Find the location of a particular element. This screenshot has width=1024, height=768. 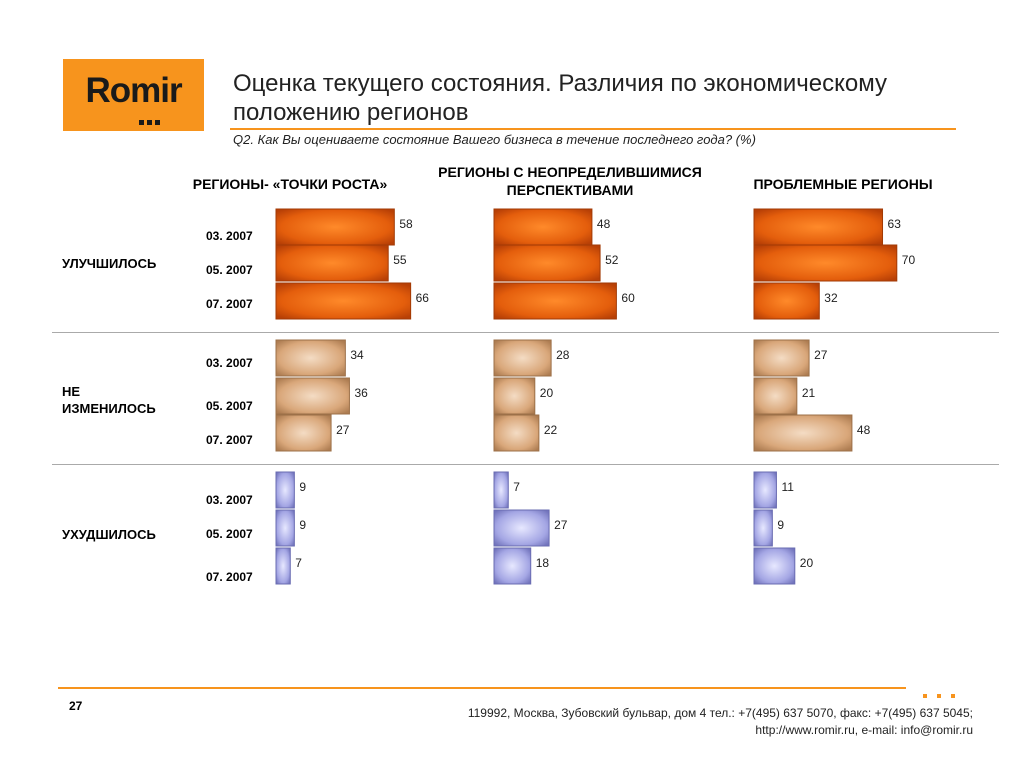

data-label: 55 is located at coordinates (400, 260).